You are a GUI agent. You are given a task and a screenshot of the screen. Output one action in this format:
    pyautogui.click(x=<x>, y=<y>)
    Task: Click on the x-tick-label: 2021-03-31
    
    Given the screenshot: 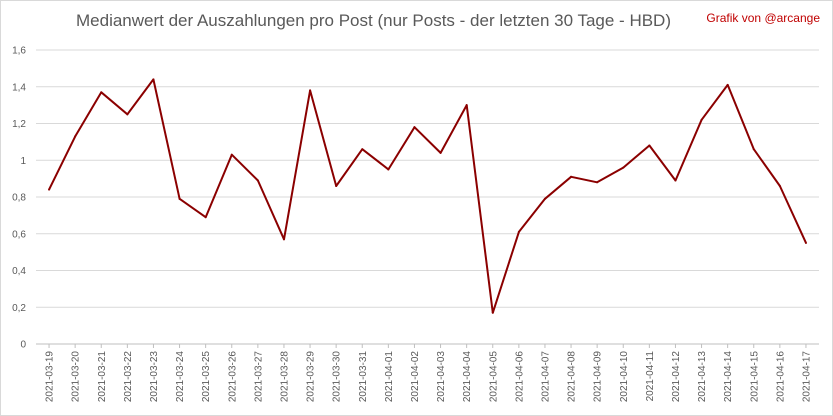 What is the action you would take?
    pyautogui.click(x=363, y=377)
    